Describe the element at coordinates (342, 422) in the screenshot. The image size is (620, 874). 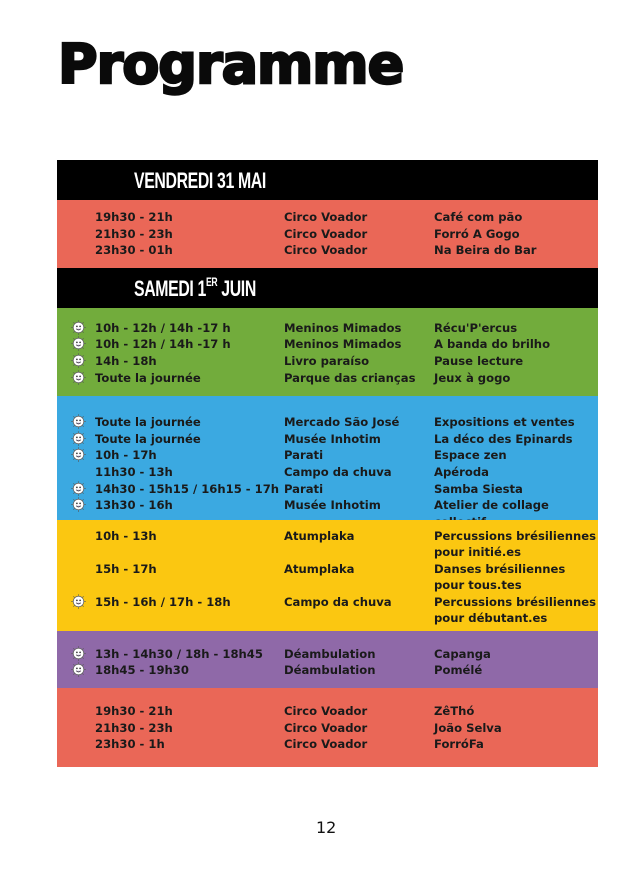
I see `venue: Mercado São José` at that location.